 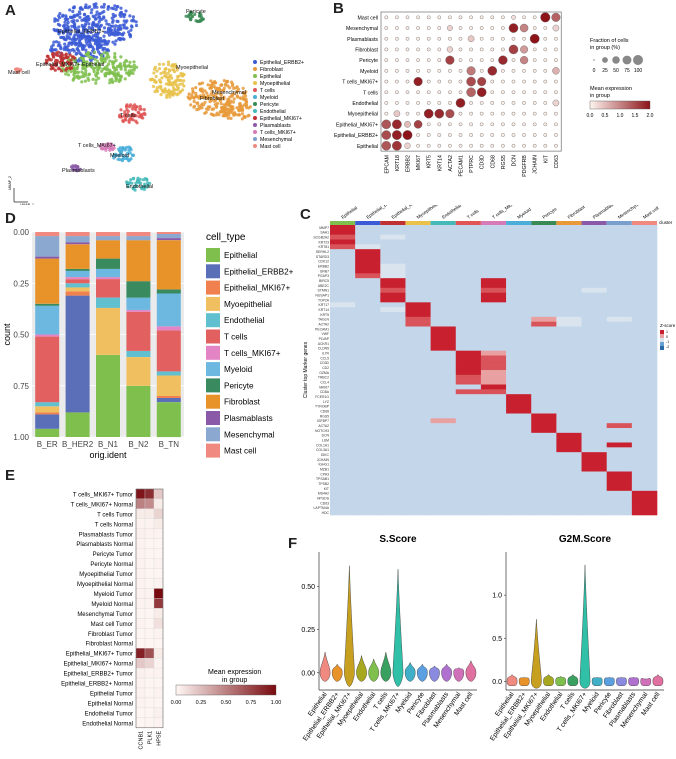 What do you see at coordinates (638, 71) in the screenshot?
I see `dotplot-size-legend-tick: 100` at bounding box center [638, 71].